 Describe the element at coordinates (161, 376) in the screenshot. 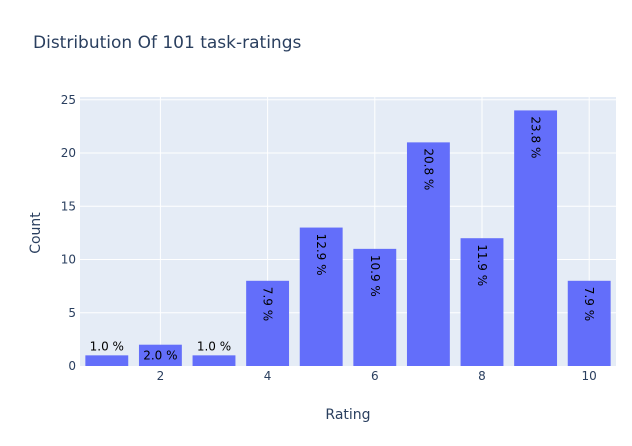

I see `x-tick-label: 2` at that location.